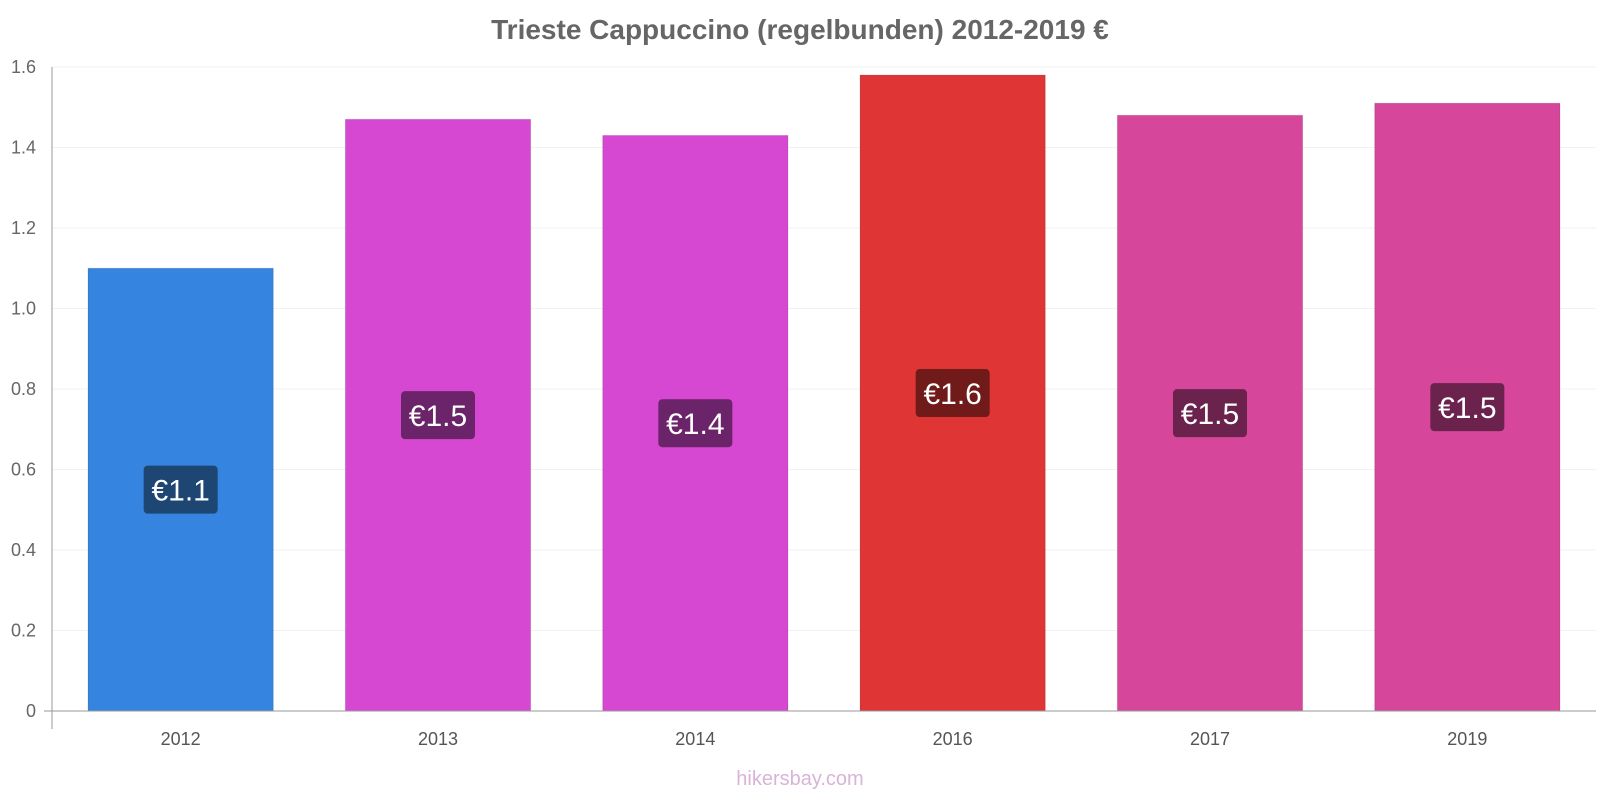 The width and height of the screenshot is (1600, 800). Describe the element at coordinates (1210, 739) in the screenshot. I see `x-tick-label: 2017` at that location.